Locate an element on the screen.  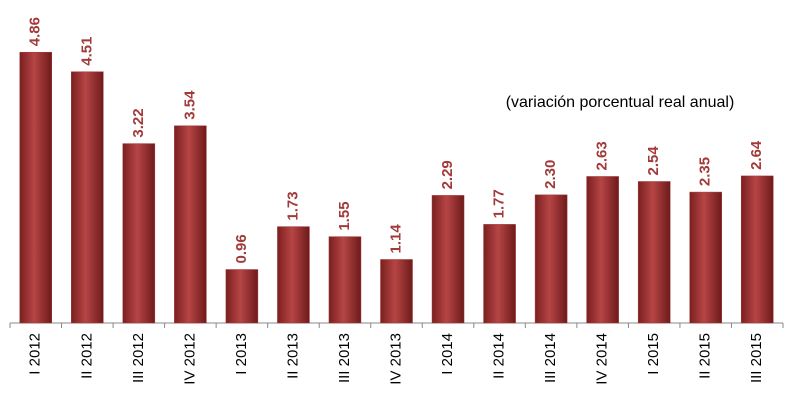
data-label: 2.29 is located at coordinates (447, 174).